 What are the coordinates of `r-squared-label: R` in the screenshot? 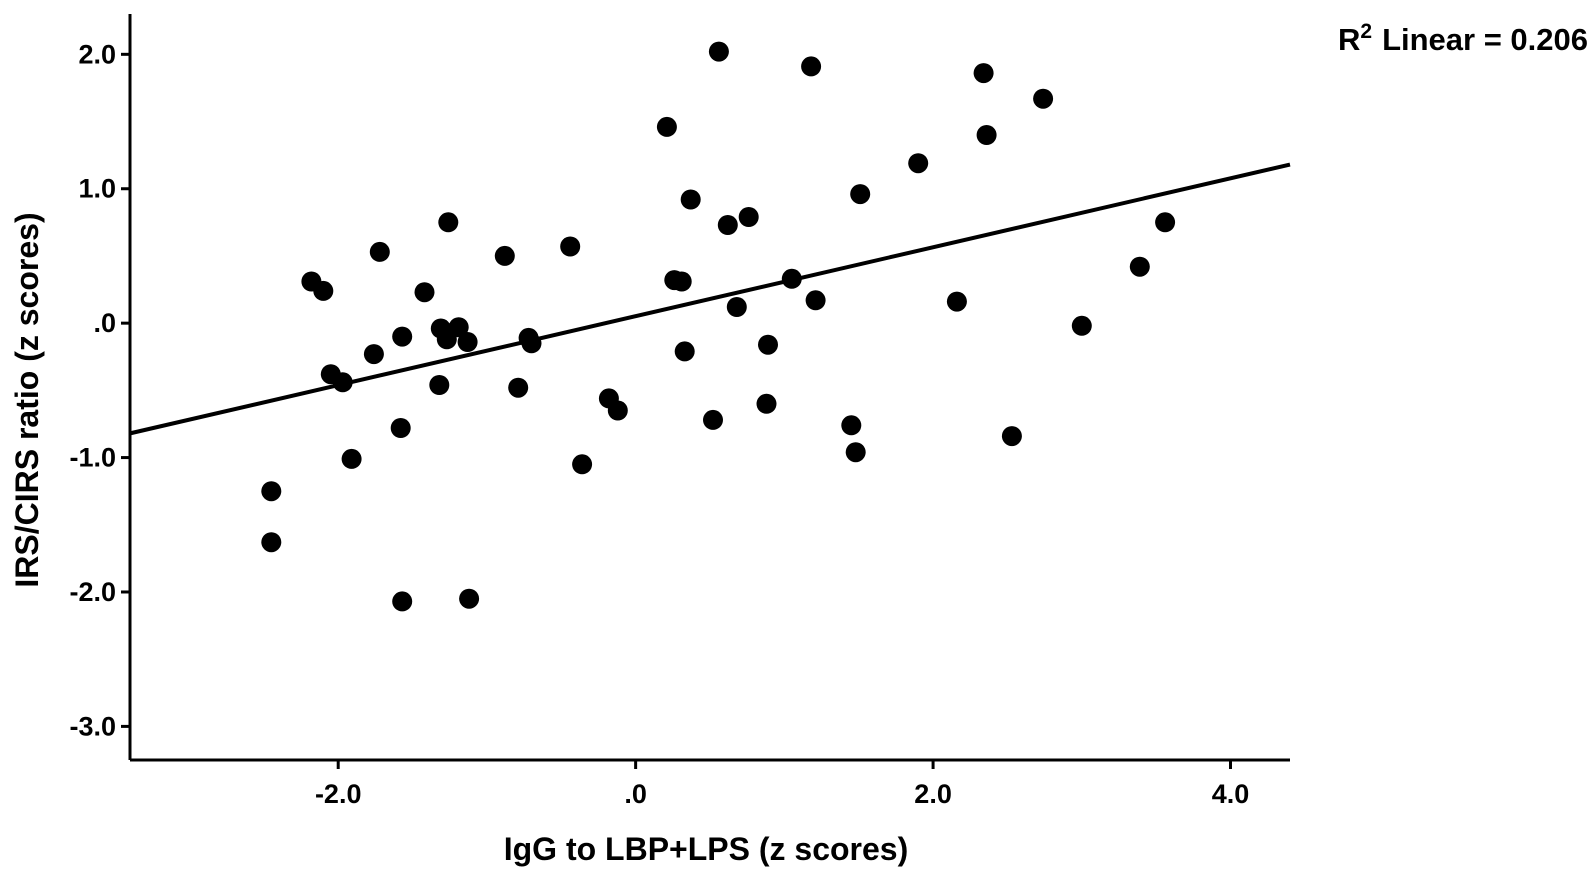 It's located at (1349, 39).